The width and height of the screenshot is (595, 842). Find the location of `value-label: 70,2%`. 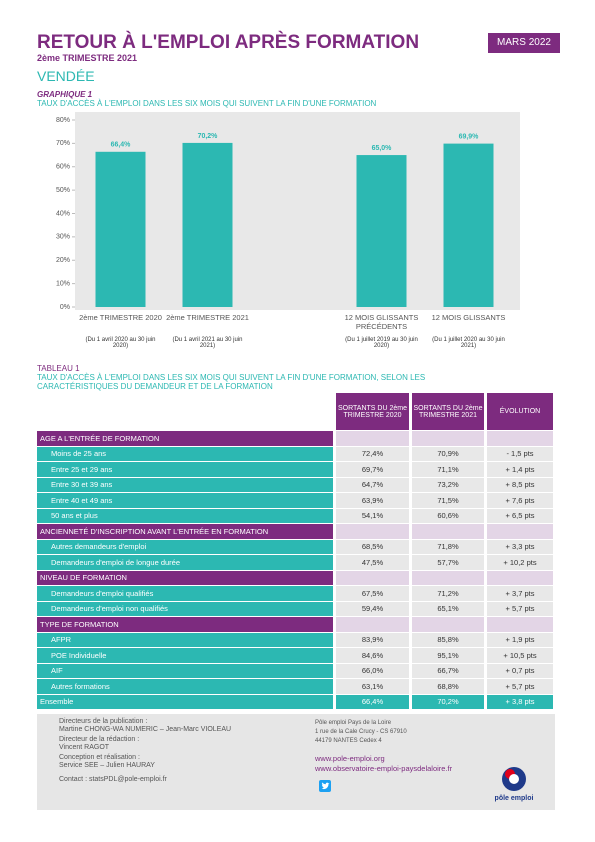

value-label: 70,2% is located at coordinates (208, 136).